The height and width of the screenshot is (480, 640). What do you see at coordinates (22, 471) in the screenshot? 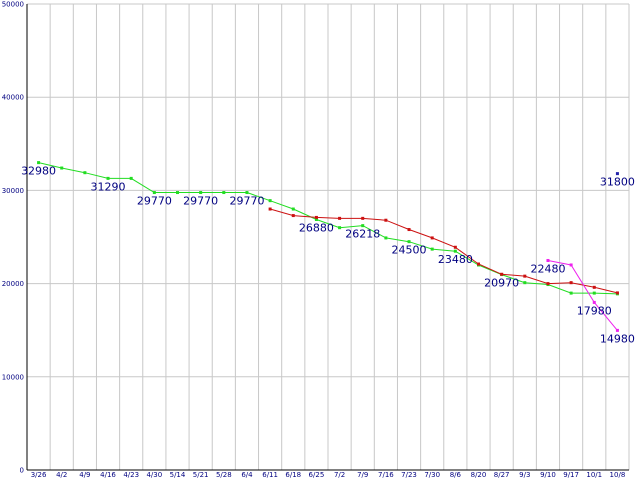
I see `y-tick-label: 0` at bounding box center [22, 471].